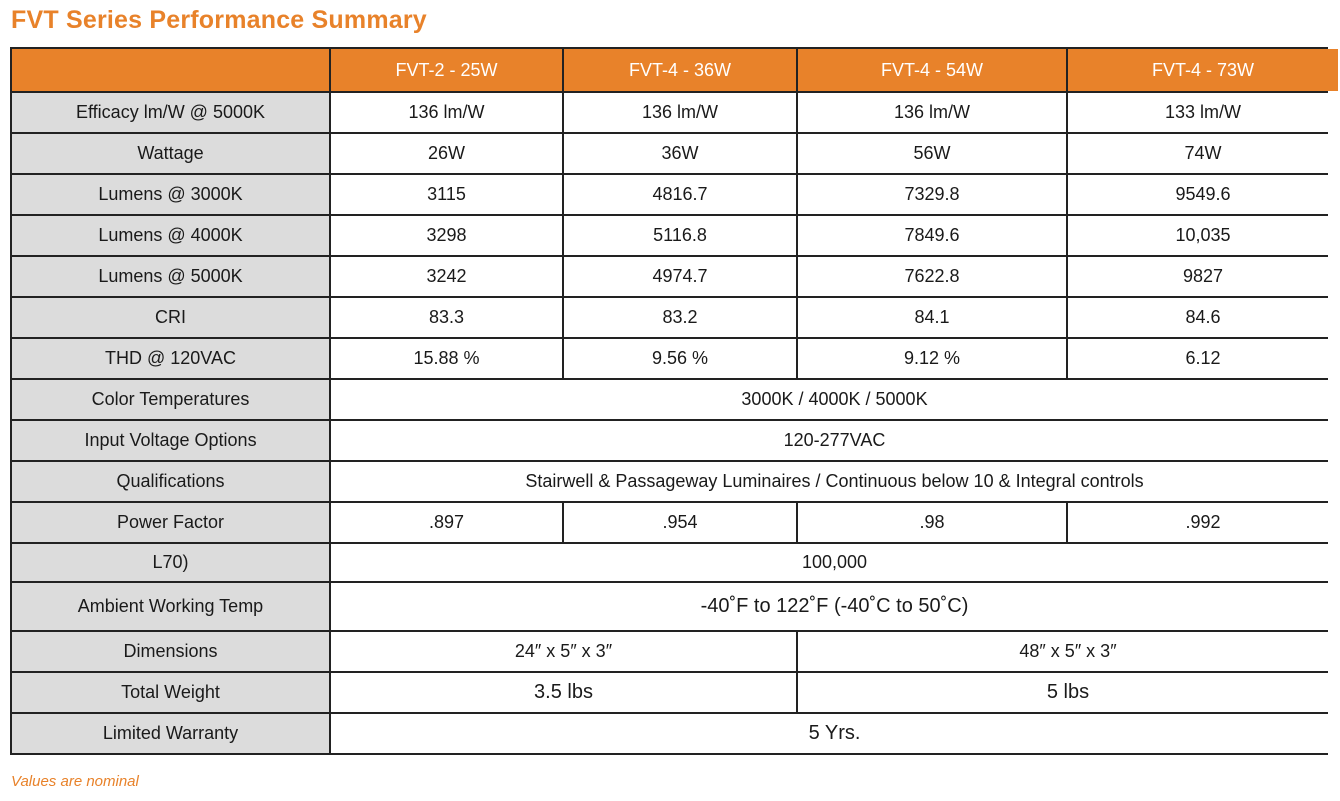 This screenshot has width=1340, height=801. I want to click on table-cell: 100,000, so click(834, 562).